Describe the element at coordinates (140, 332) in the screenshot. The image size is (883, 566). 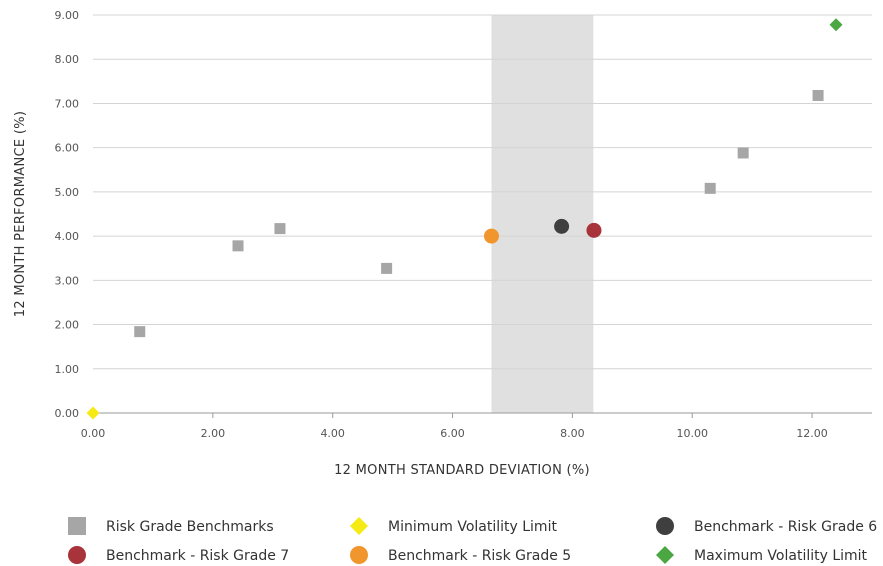
I see `data-point-square-s0-p0` at that location.